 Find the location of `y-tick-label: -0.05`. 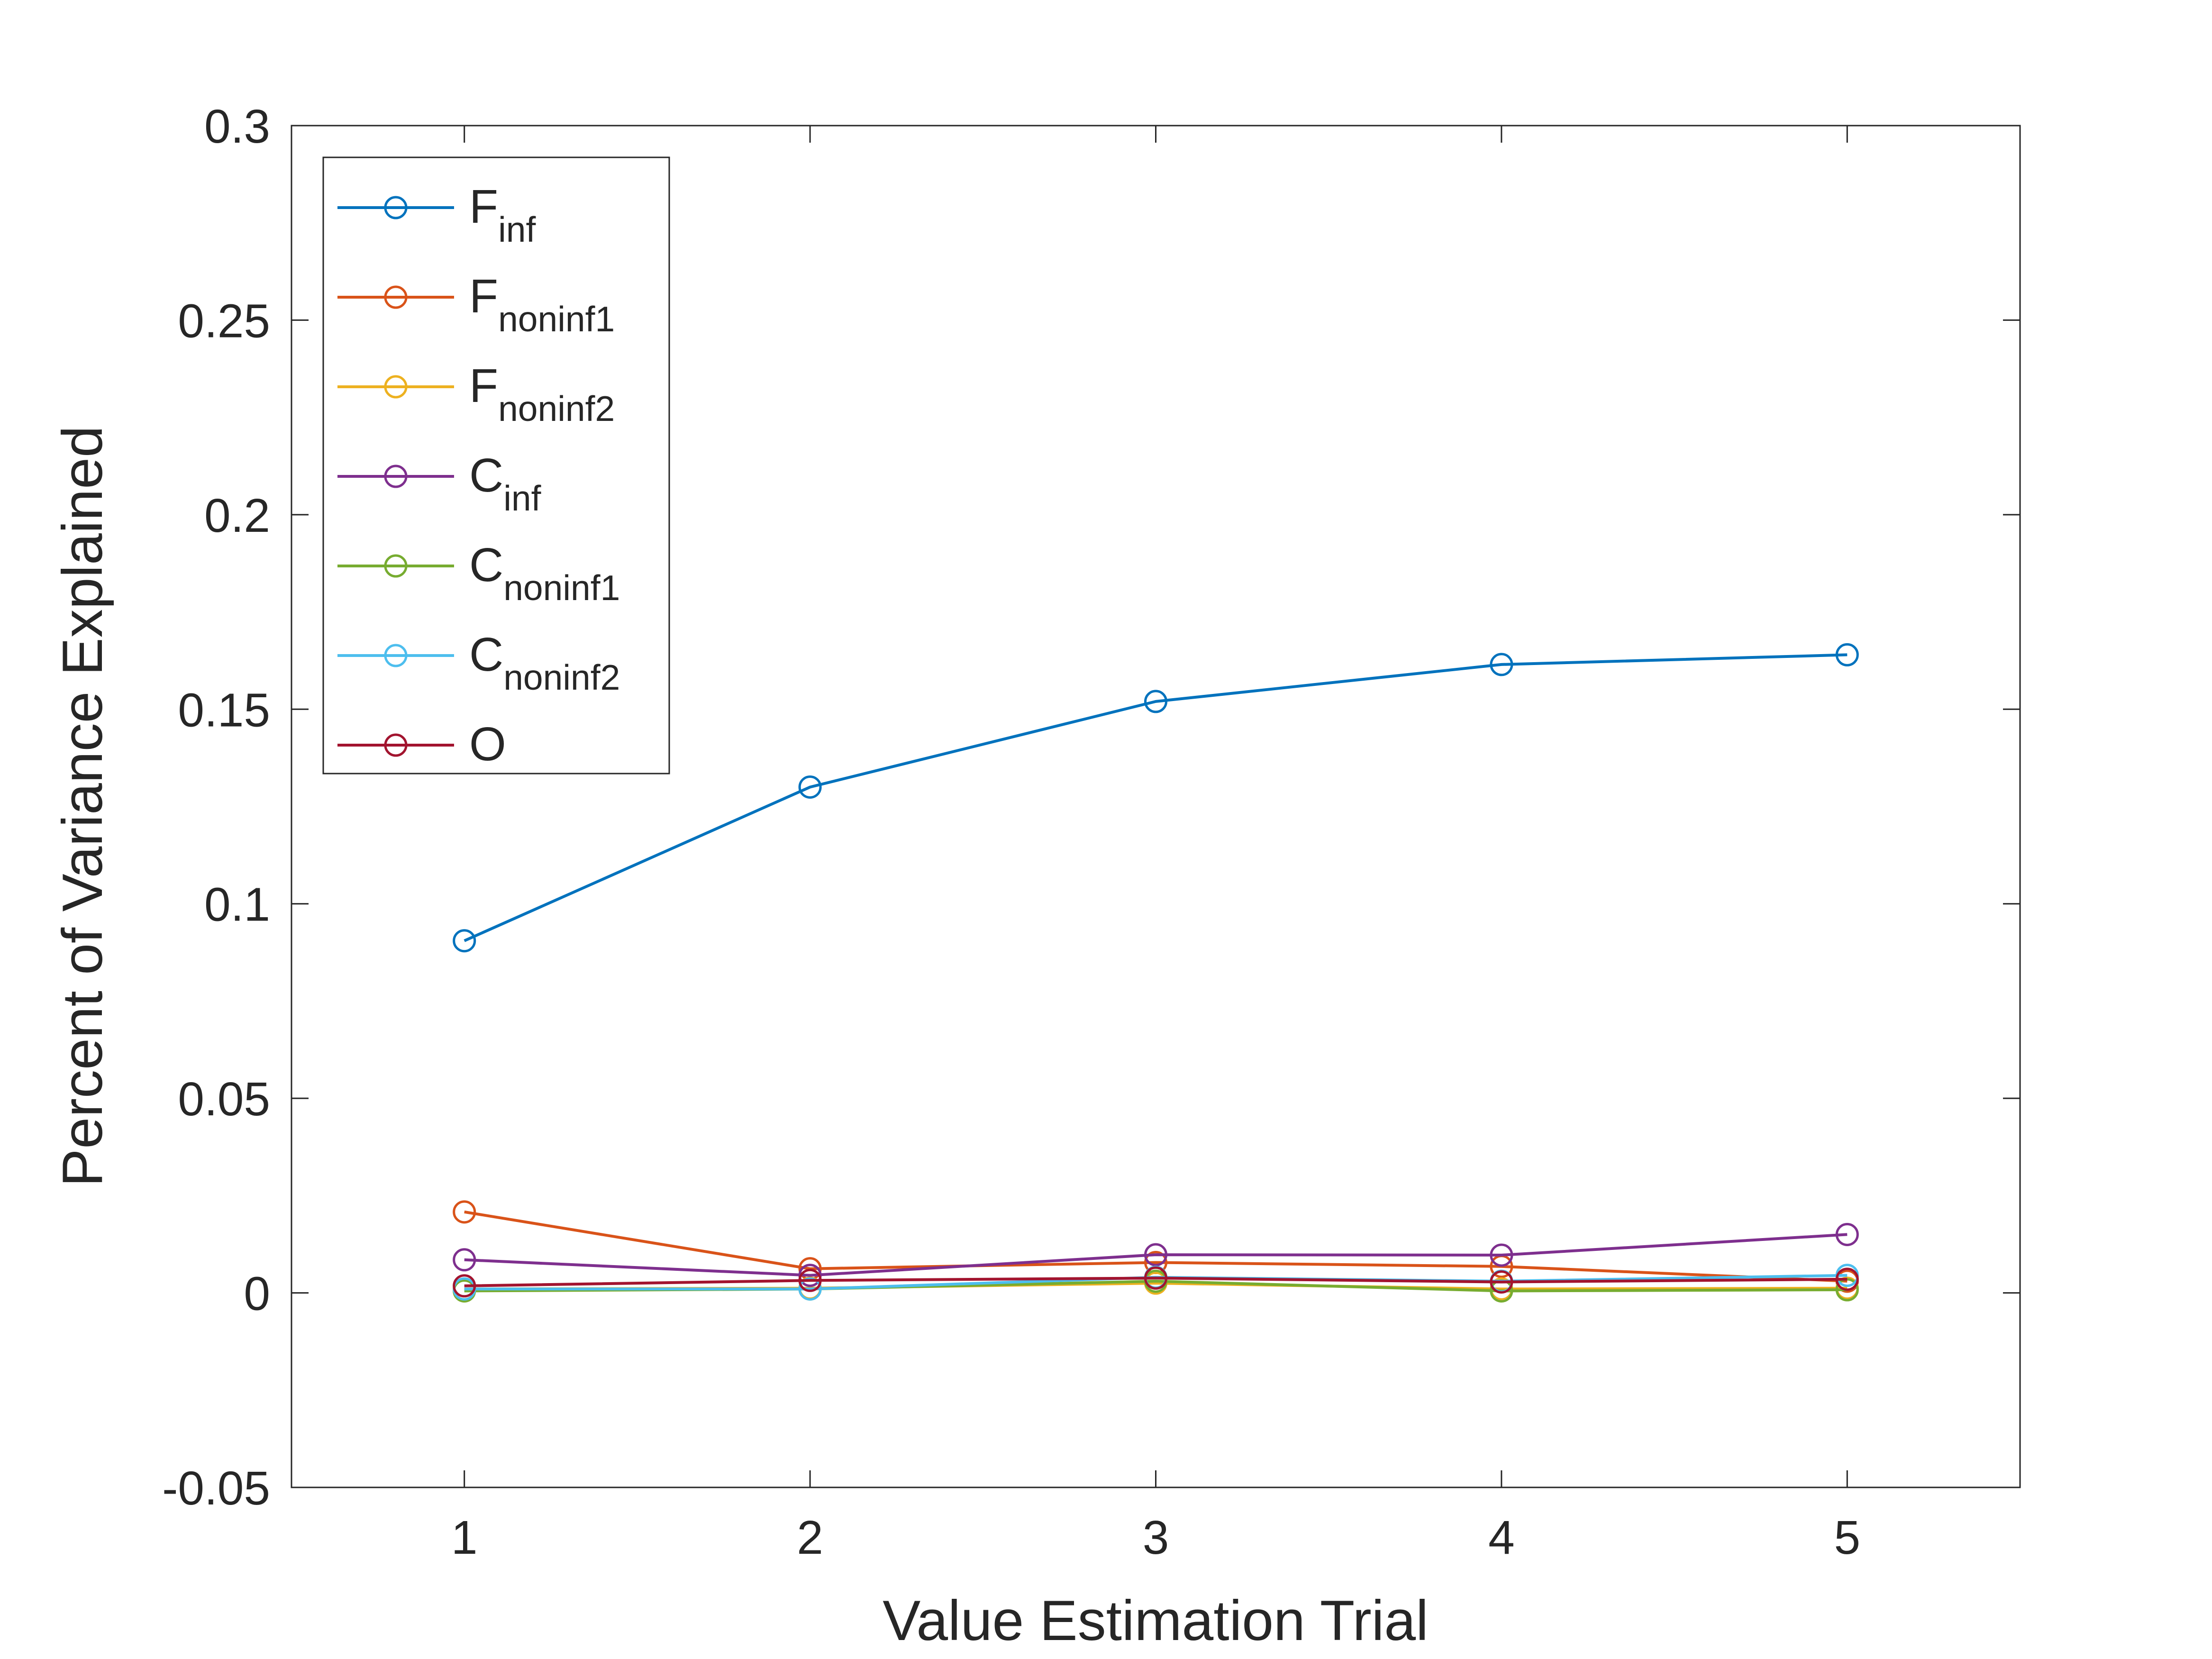

y-tick-label: -0.05 is located at coordinates (216, 1488).